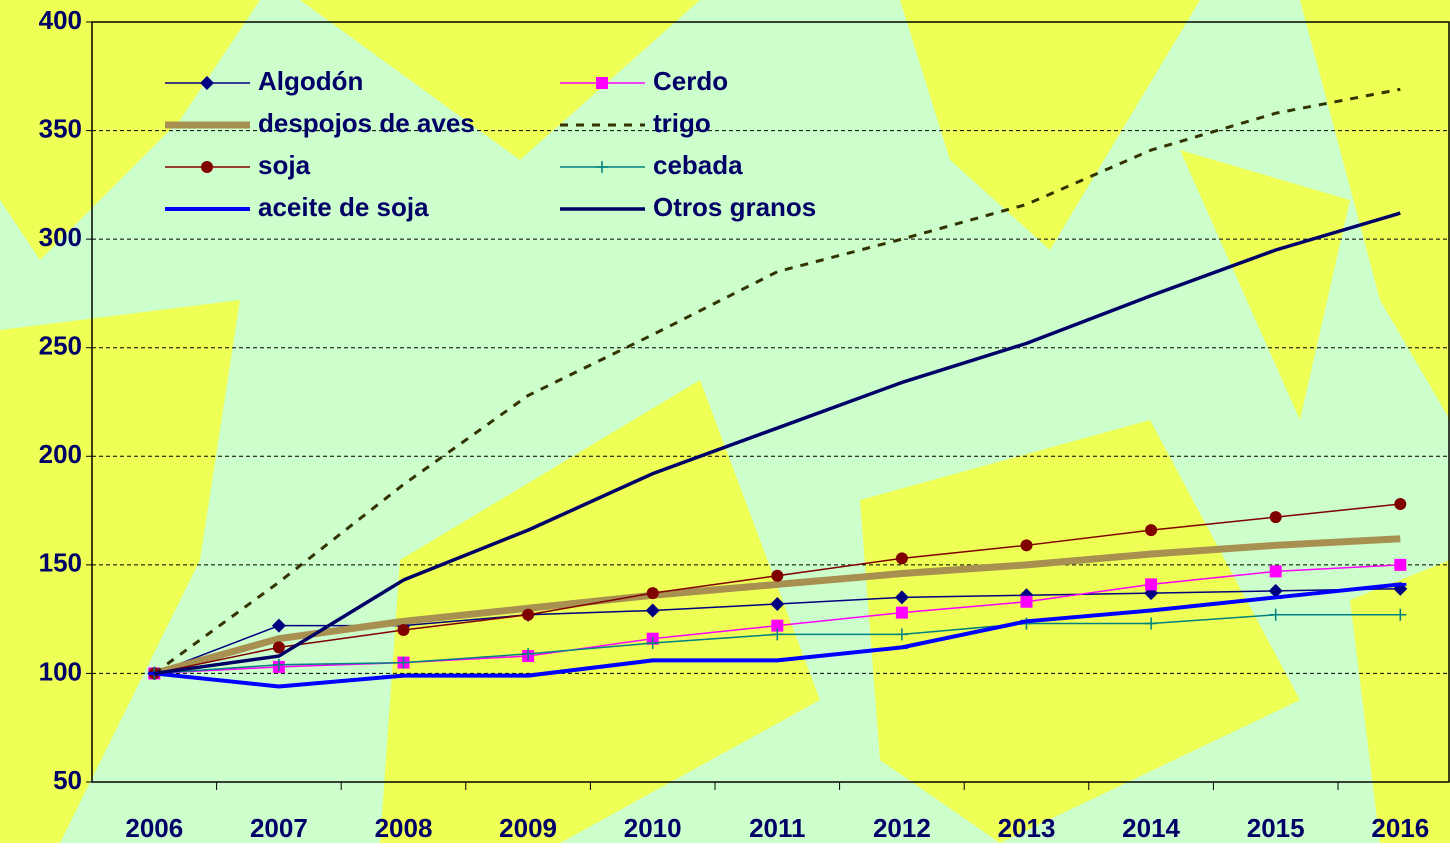 The height and width of the screenshot is (848, 1450). What do you see at coordinates (67, 780) in the screenshot?
I see `y-tick-label: 50` at bounding box center [67, 780].